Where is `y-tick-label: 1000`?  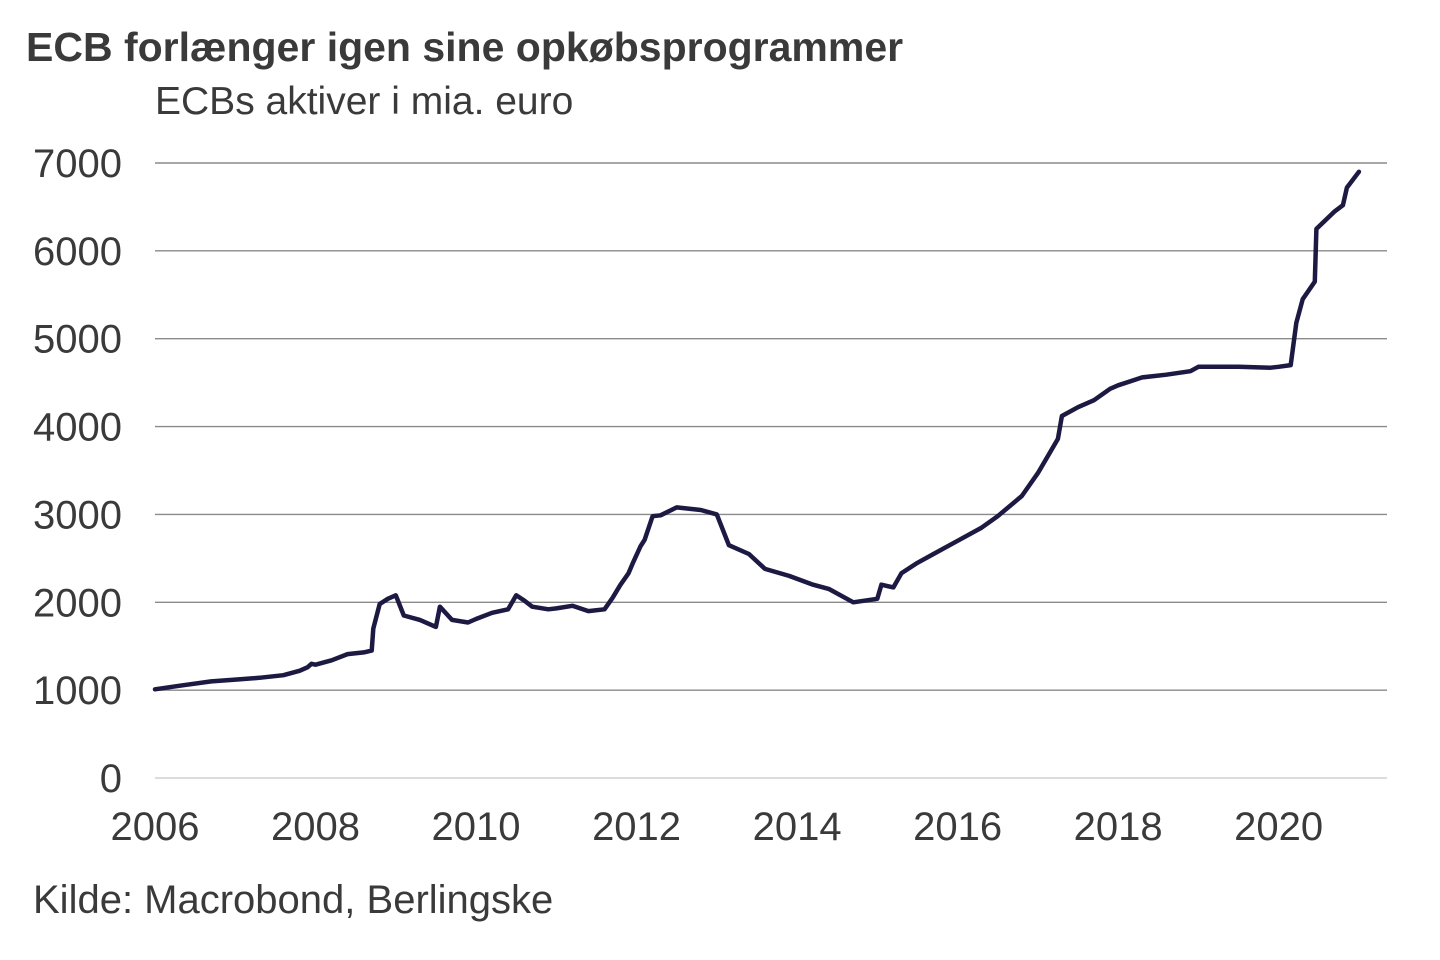
y-tick-label: 1000 is located at coordinates (77, 691).